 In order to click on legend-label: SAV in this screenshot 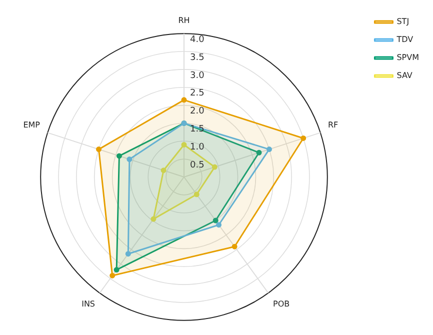, I will do `click(404, 75)`.